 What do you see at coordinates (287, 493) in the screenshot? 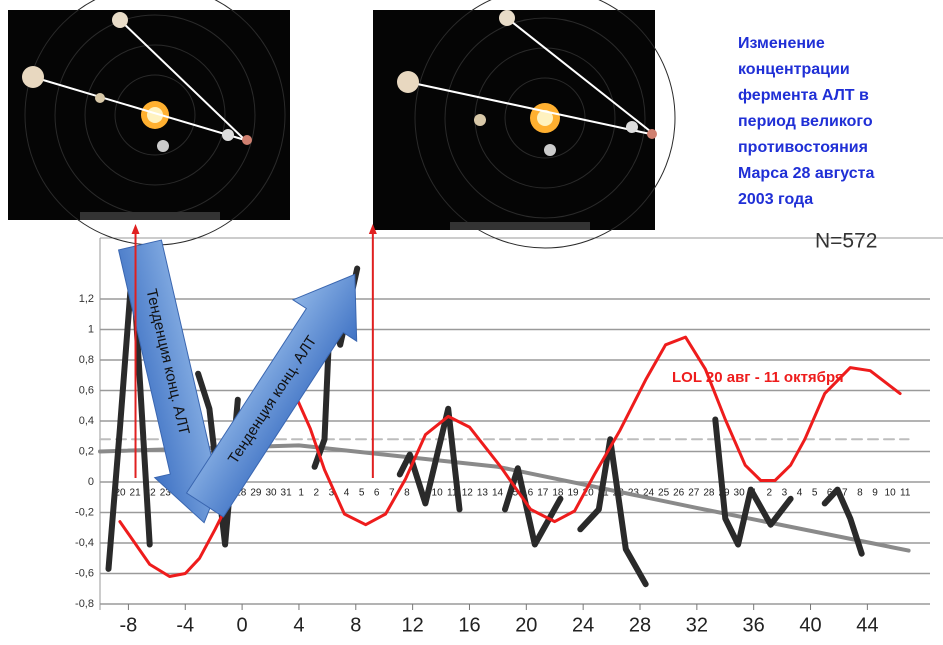
I see `date-label: 31` at bounding box center [287, 493].